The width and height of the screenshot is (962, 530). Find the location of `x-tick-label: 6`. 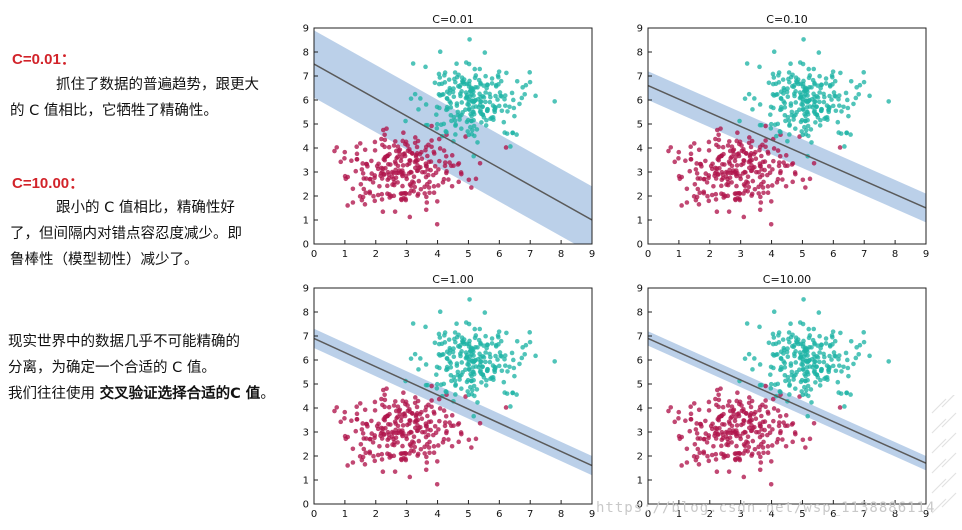

x-tick-label: 6 is located at coordinates (833, 514).